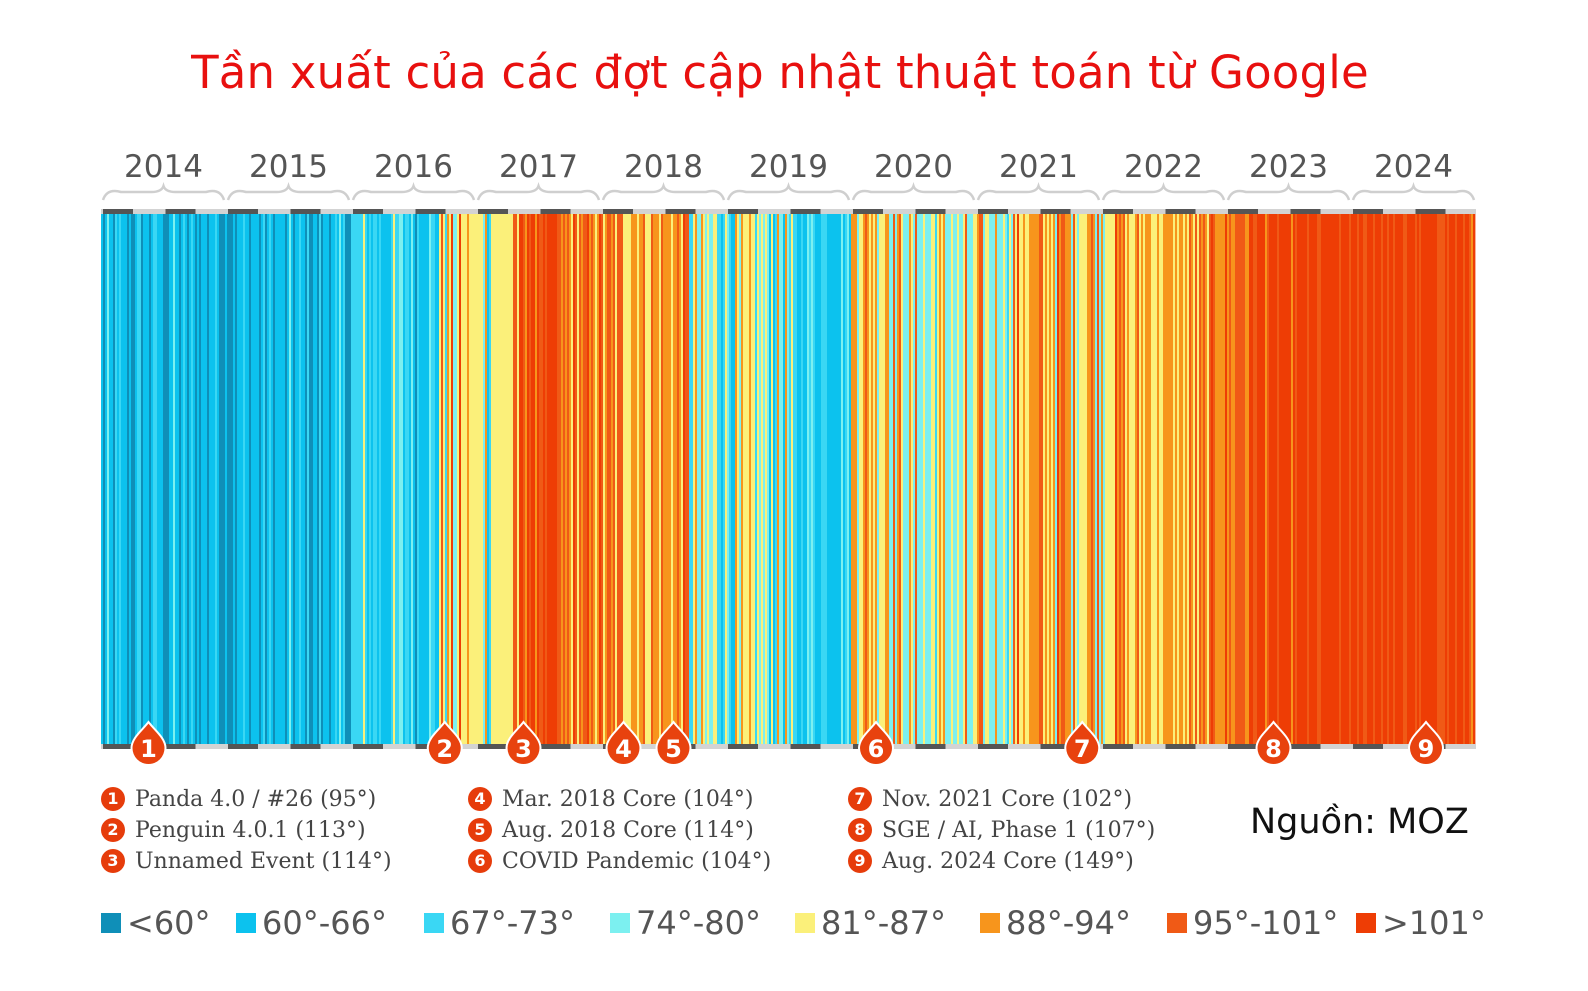  What do you see at coordinates (1434, 923) in the screenshot?
I see `legend-label: >101°` at bounding box center [1434, 923].